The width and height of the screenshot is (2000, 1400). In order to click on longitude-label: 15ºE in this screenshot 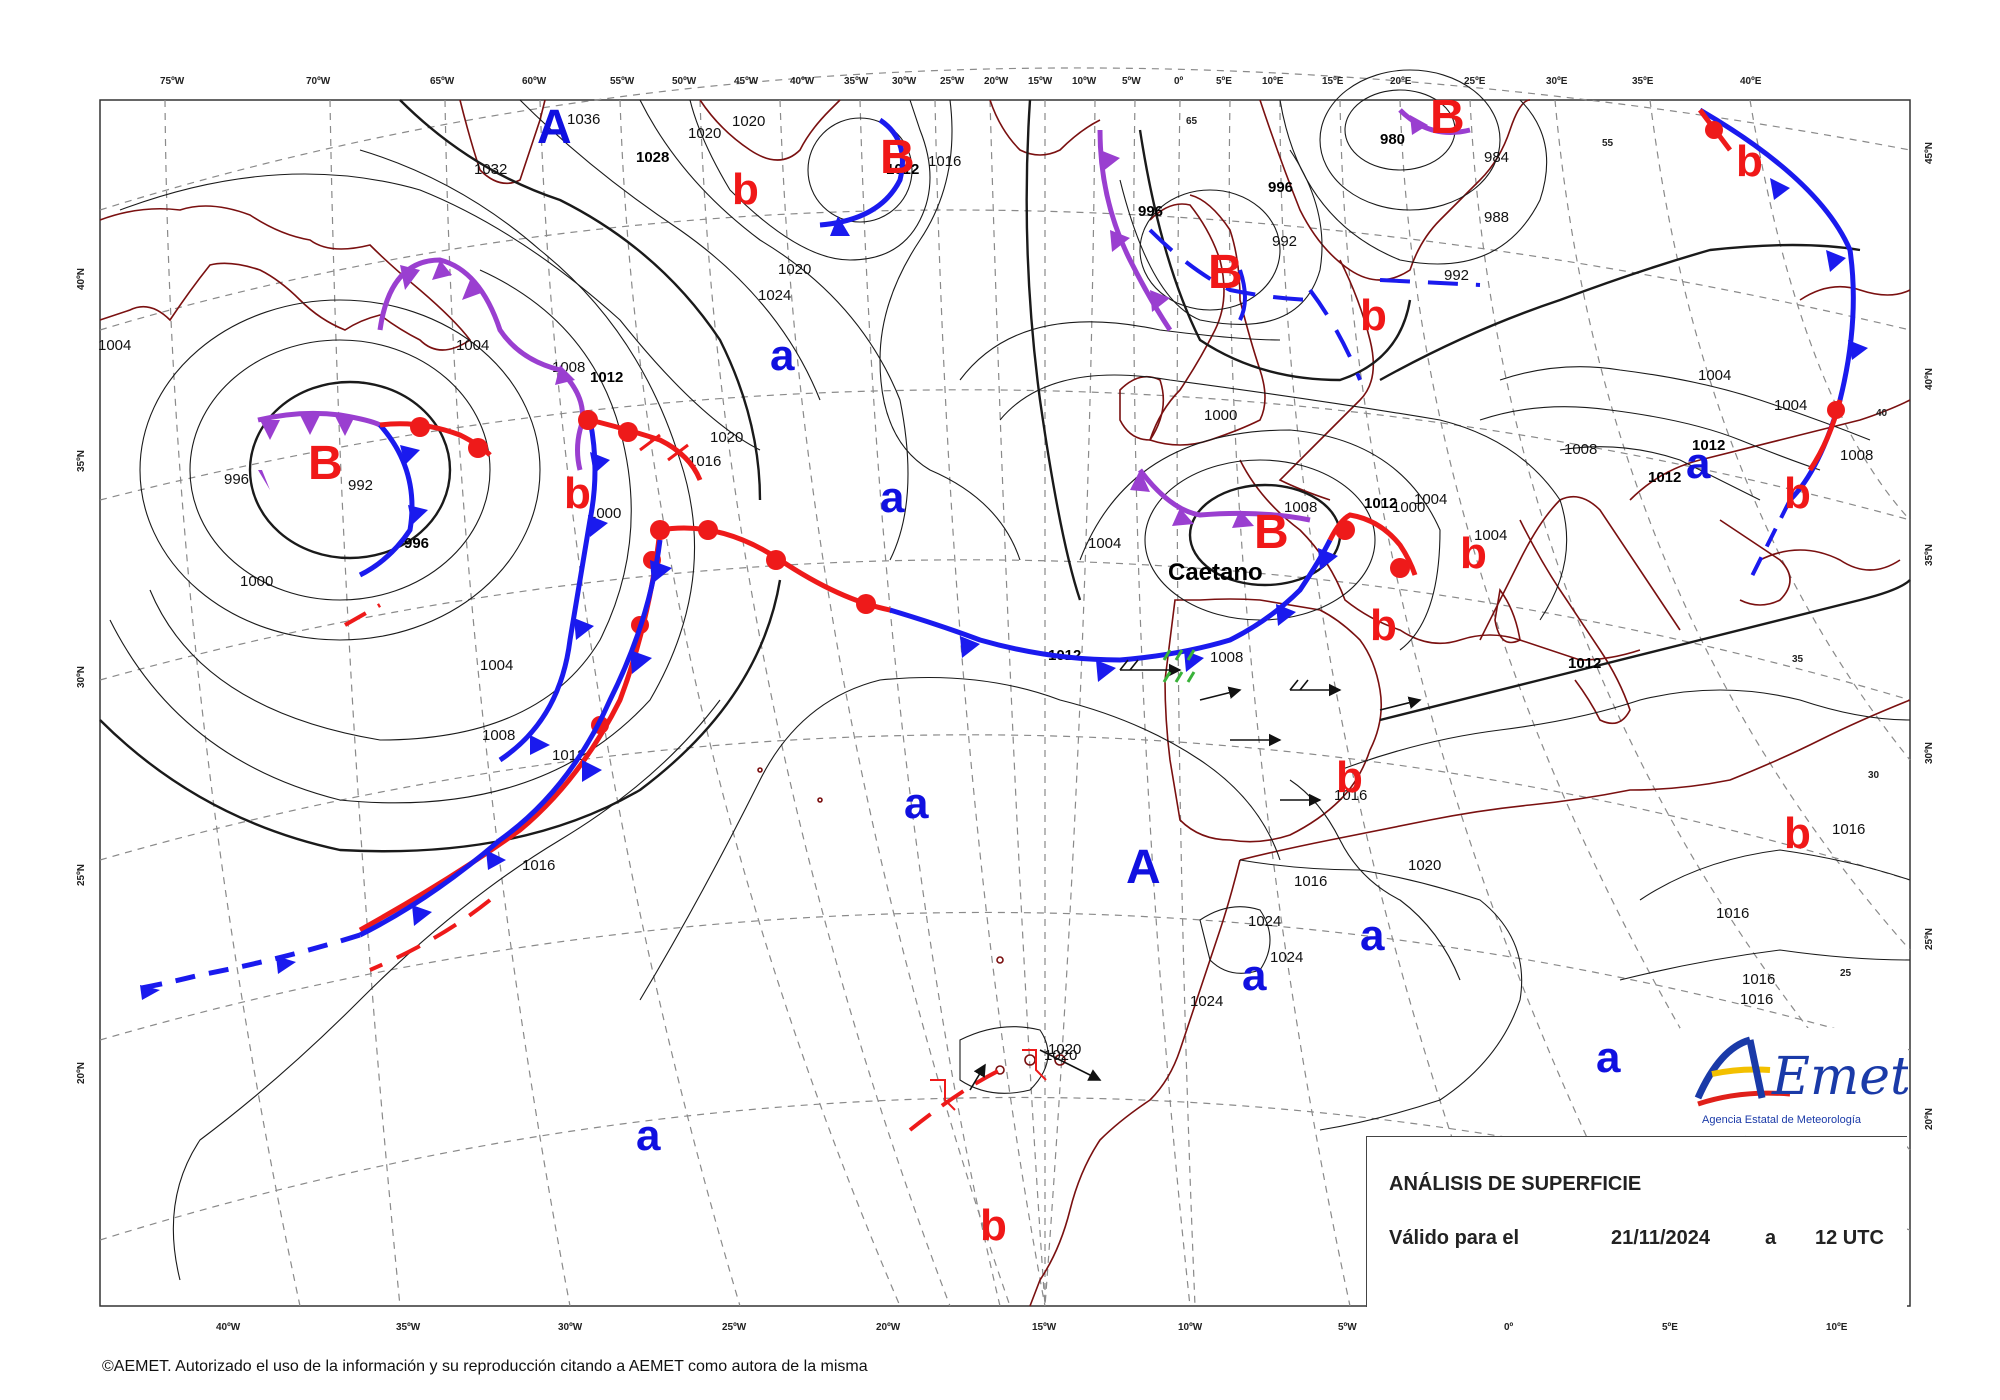, I will do `click(1333, 81)`.